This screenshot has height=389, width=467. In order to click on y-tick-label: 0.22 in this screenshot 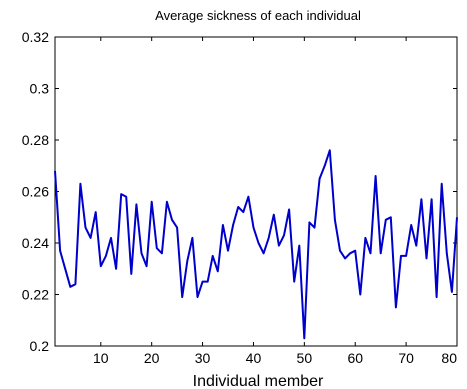, I will do `click(35, 295)`.